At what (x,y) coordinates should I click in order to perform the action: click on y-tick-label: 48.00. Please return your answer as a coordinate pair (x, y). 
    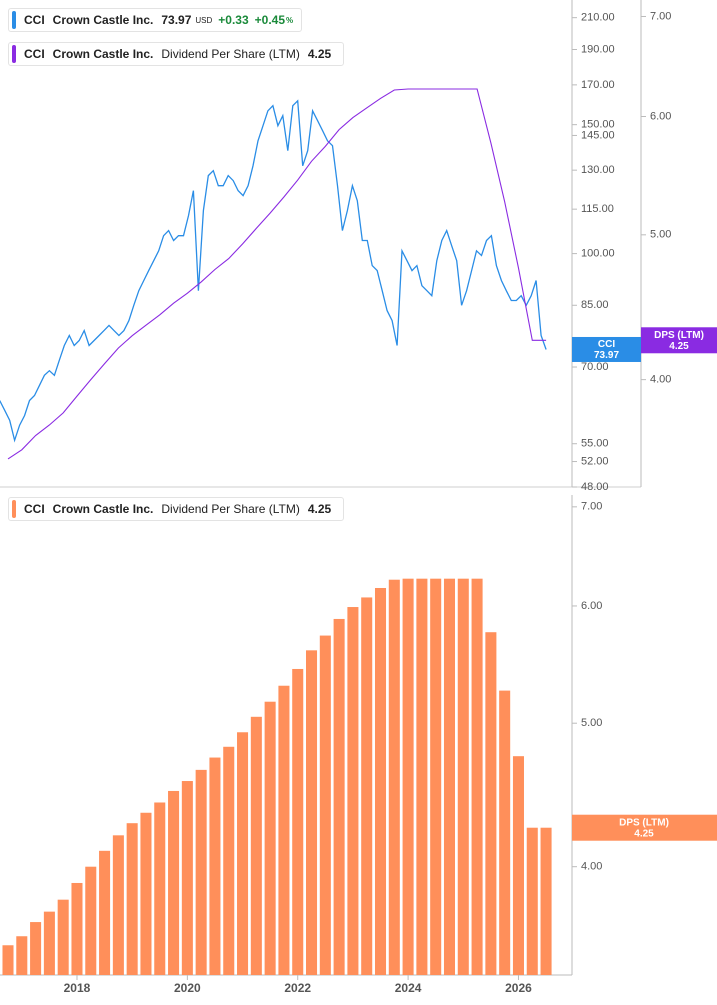
    Looking at the image, I should click on (595, 487).